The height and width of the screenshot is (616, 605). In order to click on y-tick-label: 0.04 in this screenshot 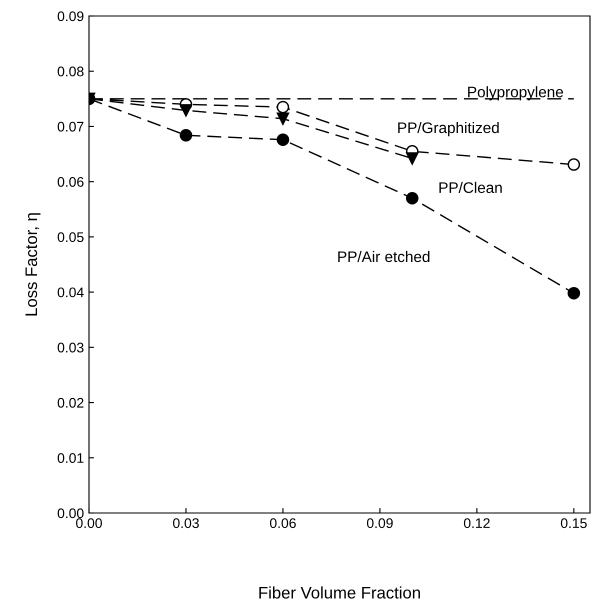, I will do `click(71, 292)`.